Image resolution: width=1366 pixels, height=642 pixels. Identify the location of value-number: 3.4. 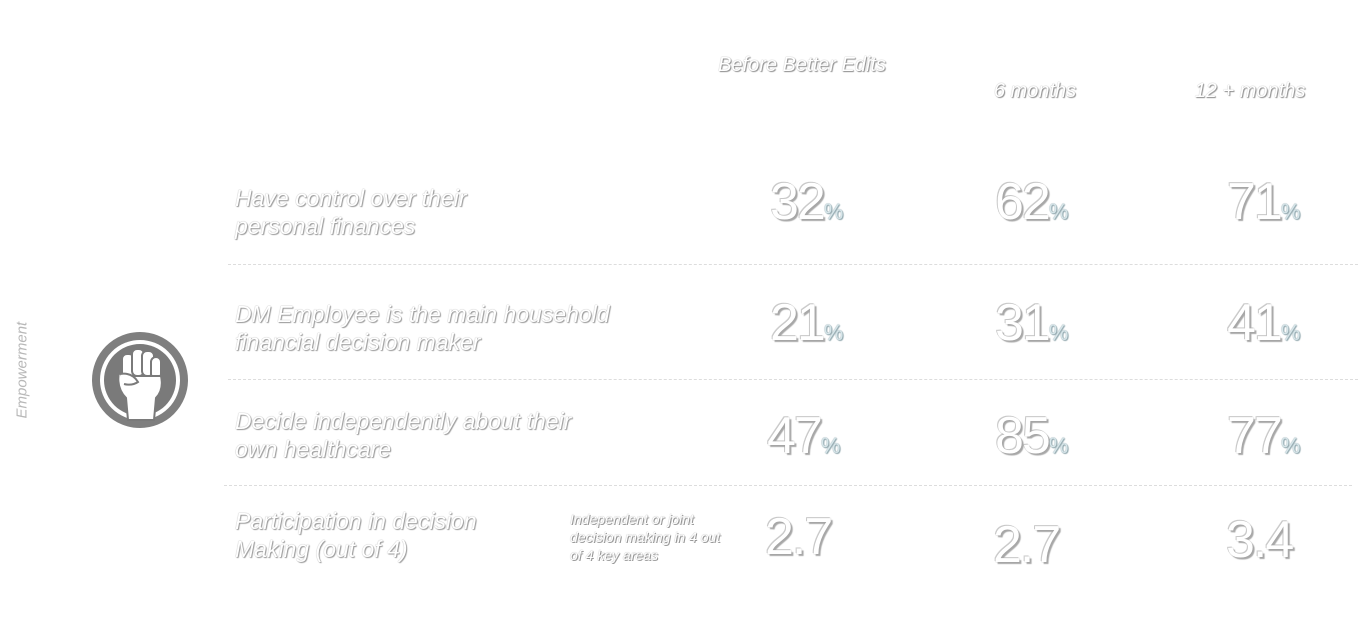
(1260, 540).